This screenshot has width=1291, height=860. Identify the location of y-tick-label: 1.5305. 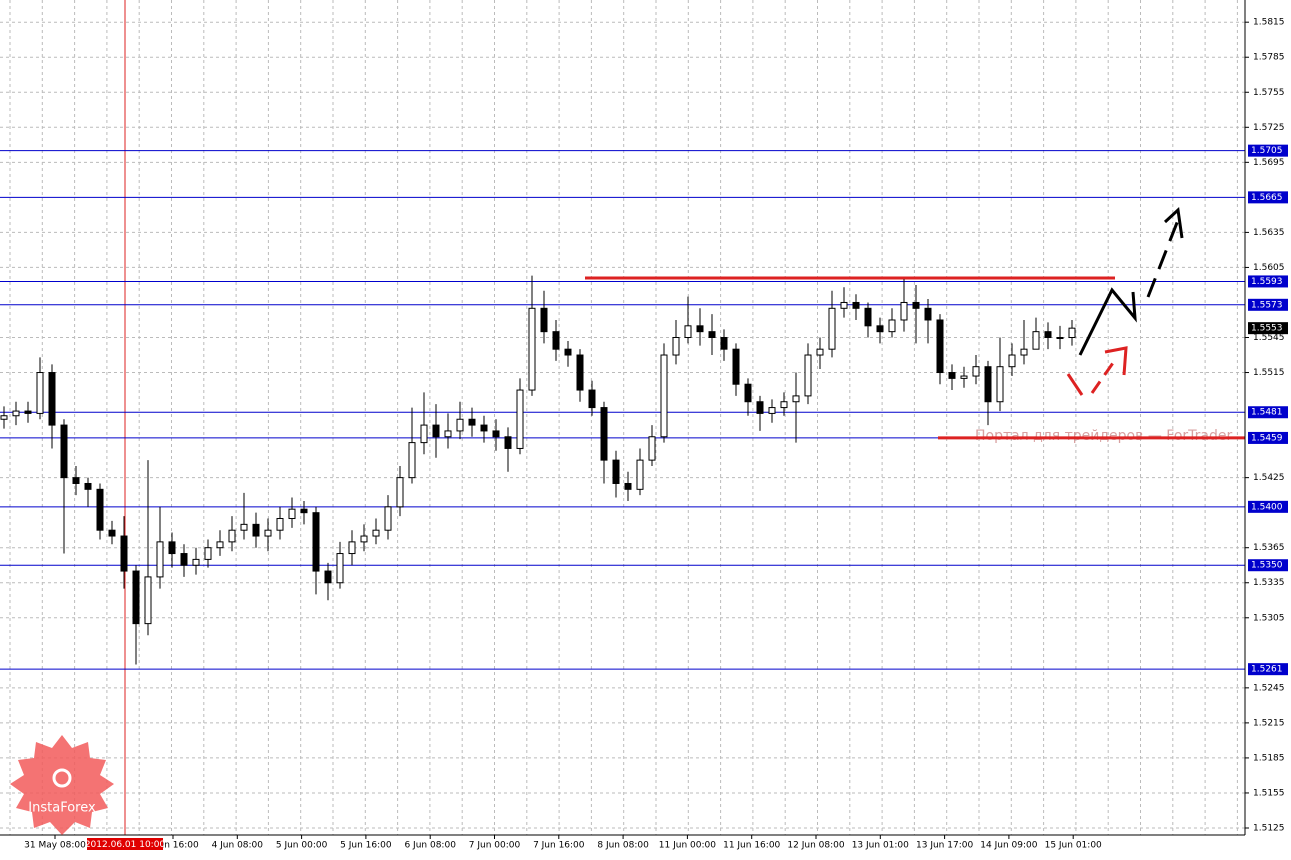
(1269, 618).